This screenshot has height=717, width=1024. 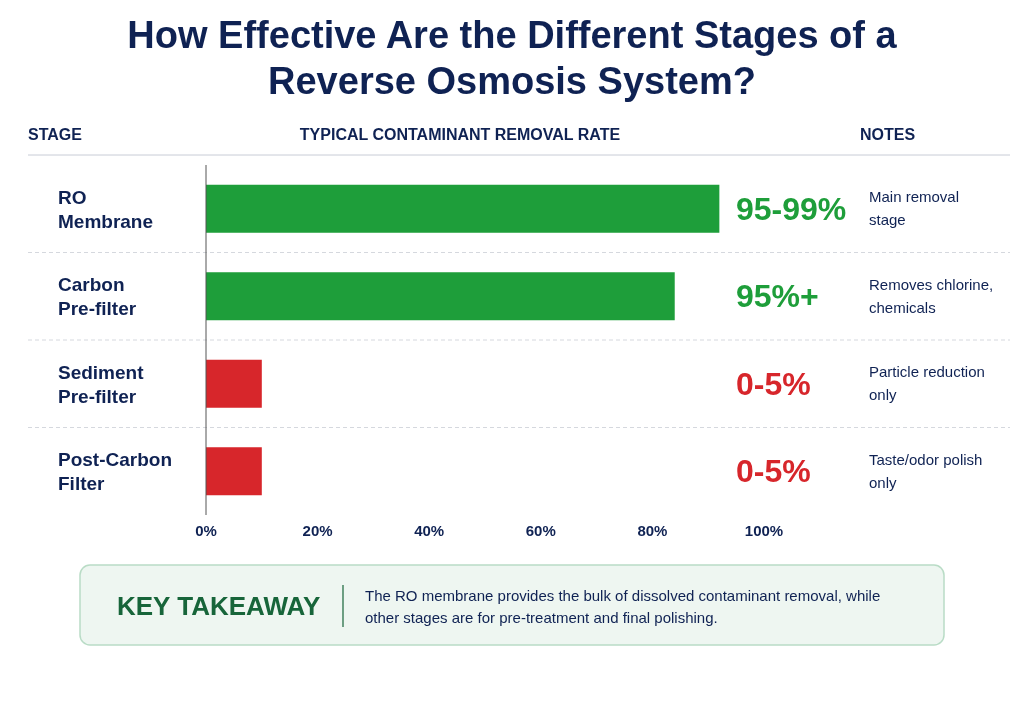 I want to click on annotation: 95%+, so click(x=777, y=296).